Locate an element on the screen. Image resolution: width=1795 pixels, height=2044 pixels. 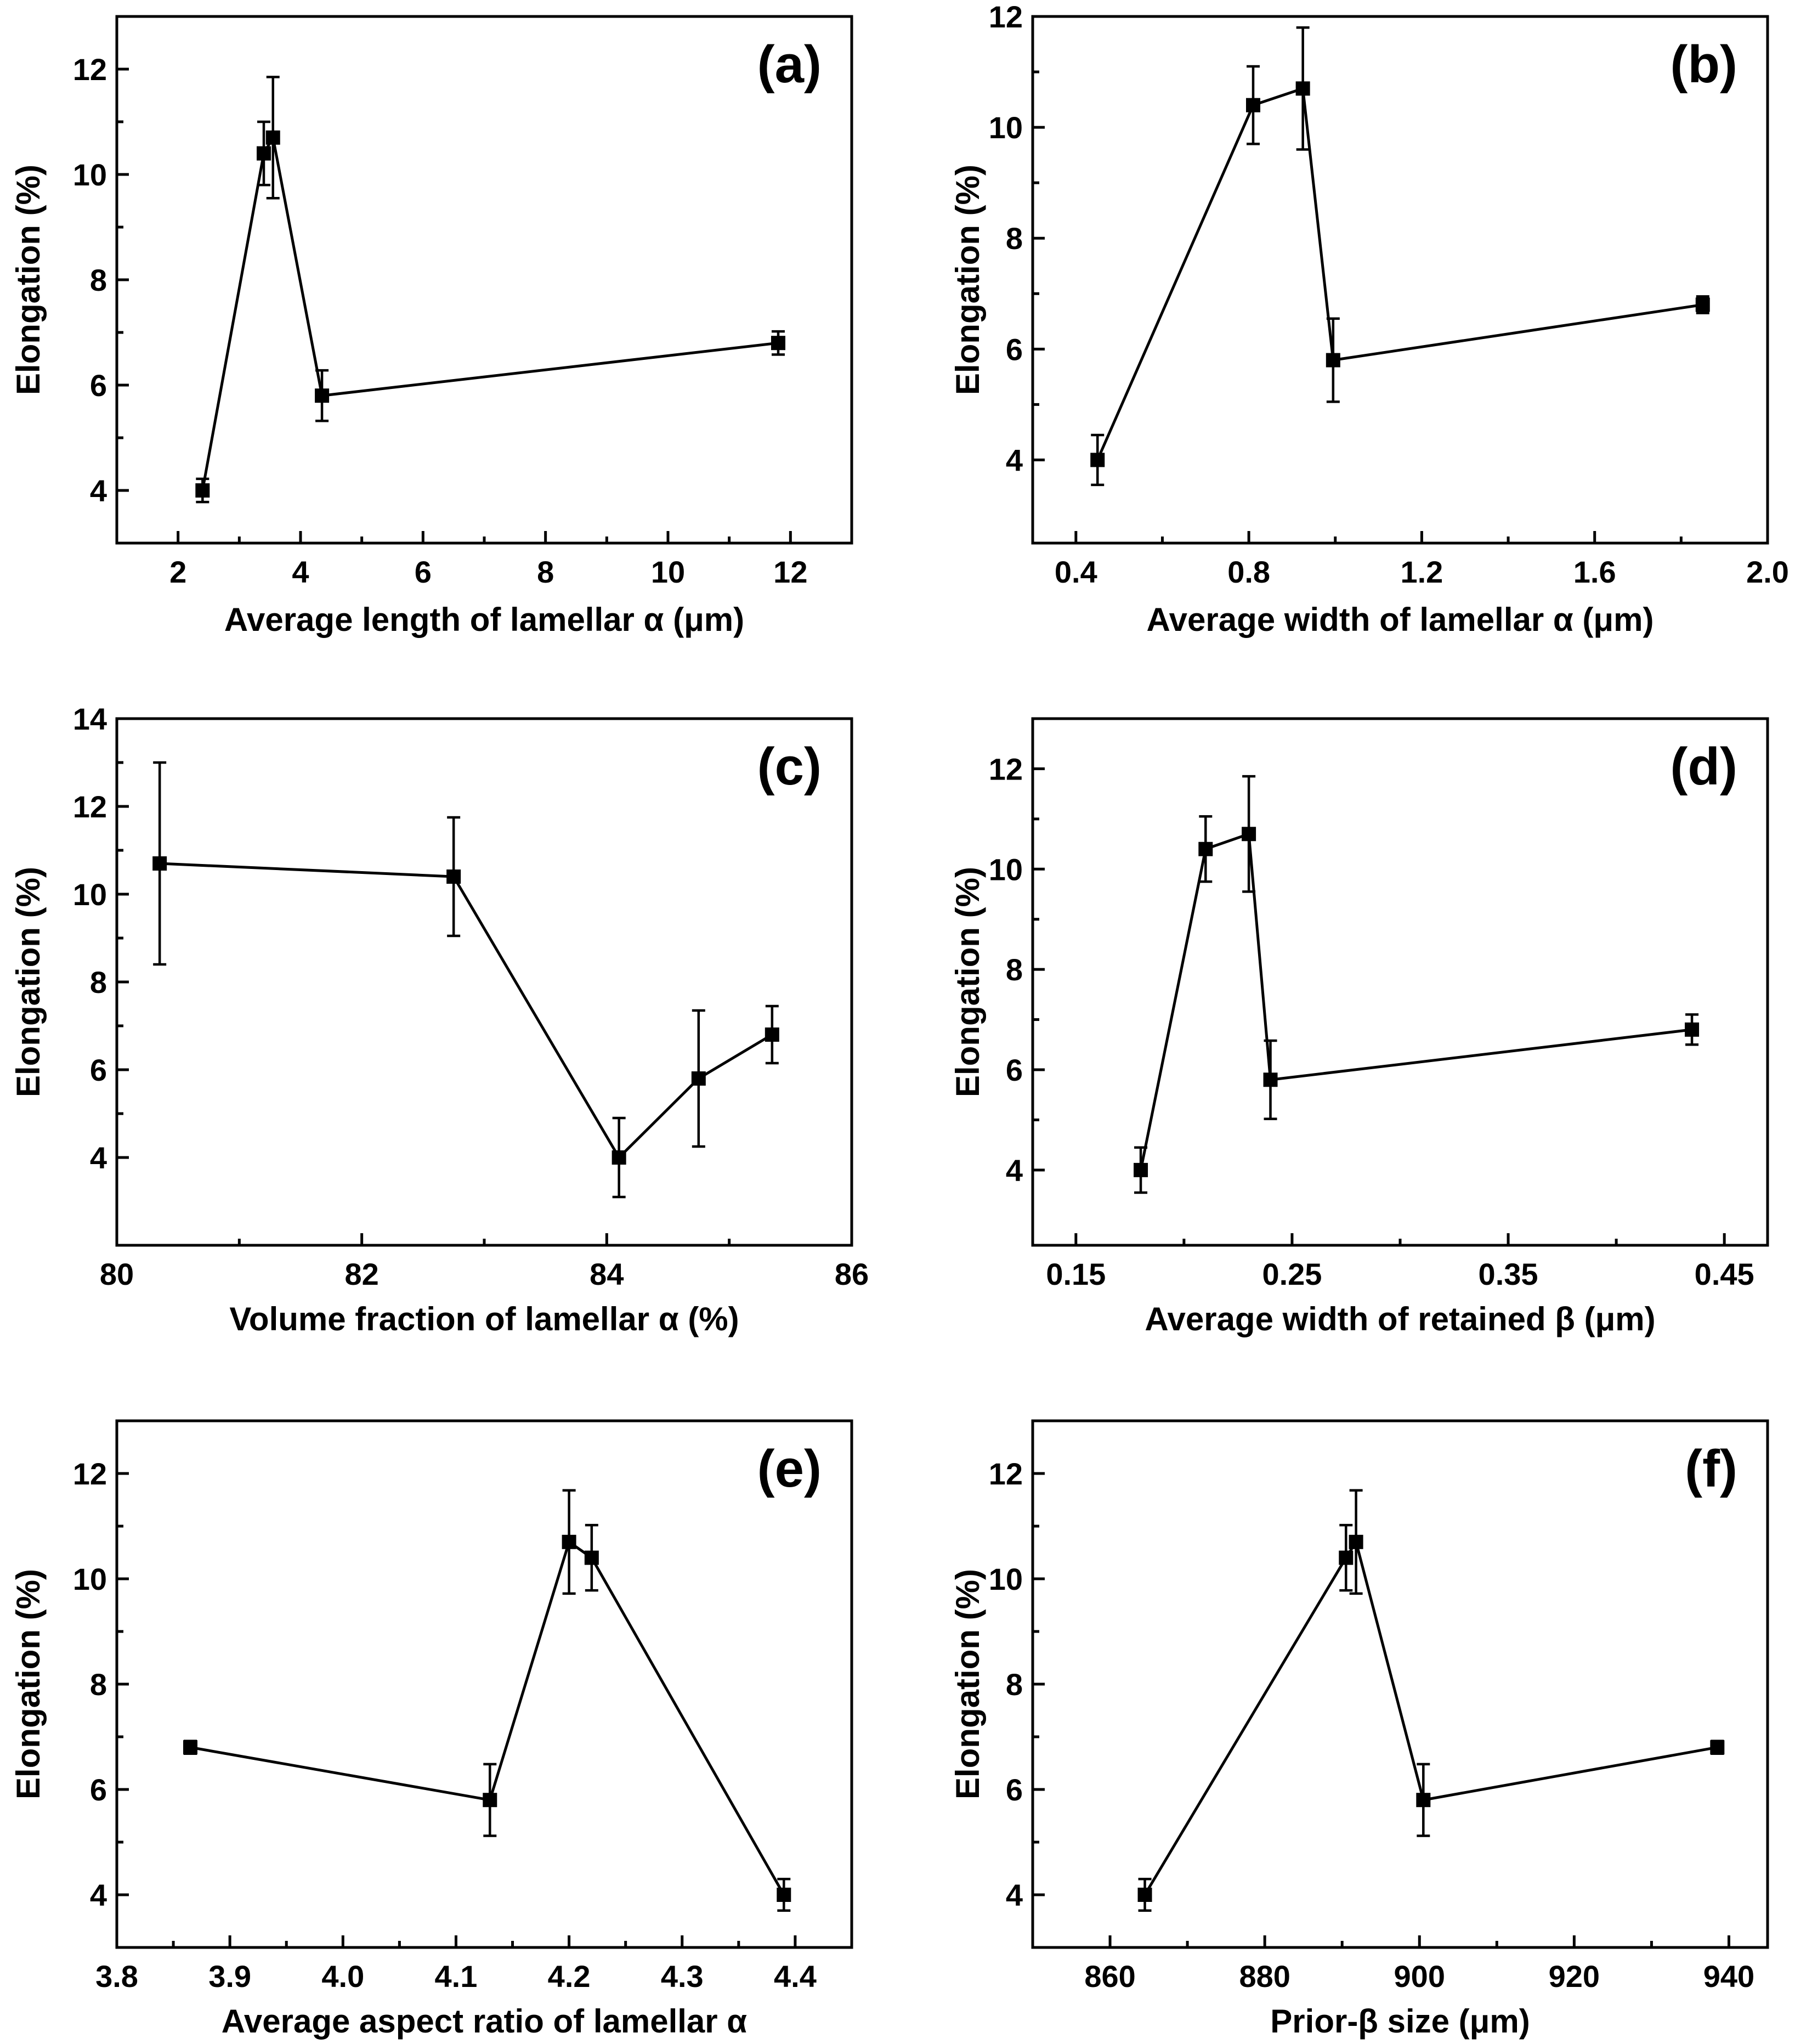
x-axis-label: Prior-β size (μm) is located at coordinates (1400, 2021).